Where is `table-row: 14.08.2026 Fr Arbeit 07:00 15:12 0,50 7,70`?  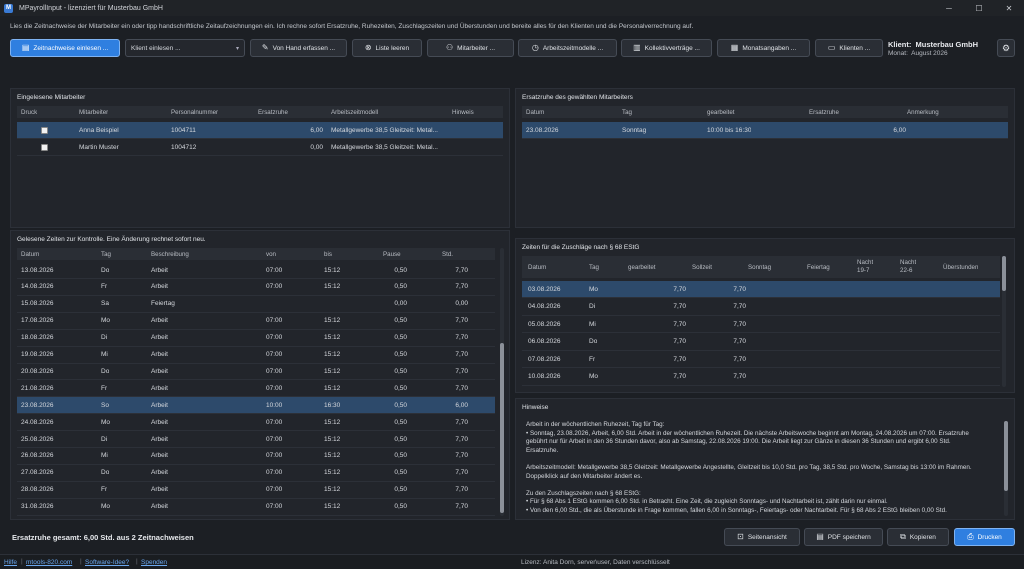
table-row: 14.08.2026 Fr Arbeit 07:00 15:12 0,50 7,70 is located at coordinates (256, 287).